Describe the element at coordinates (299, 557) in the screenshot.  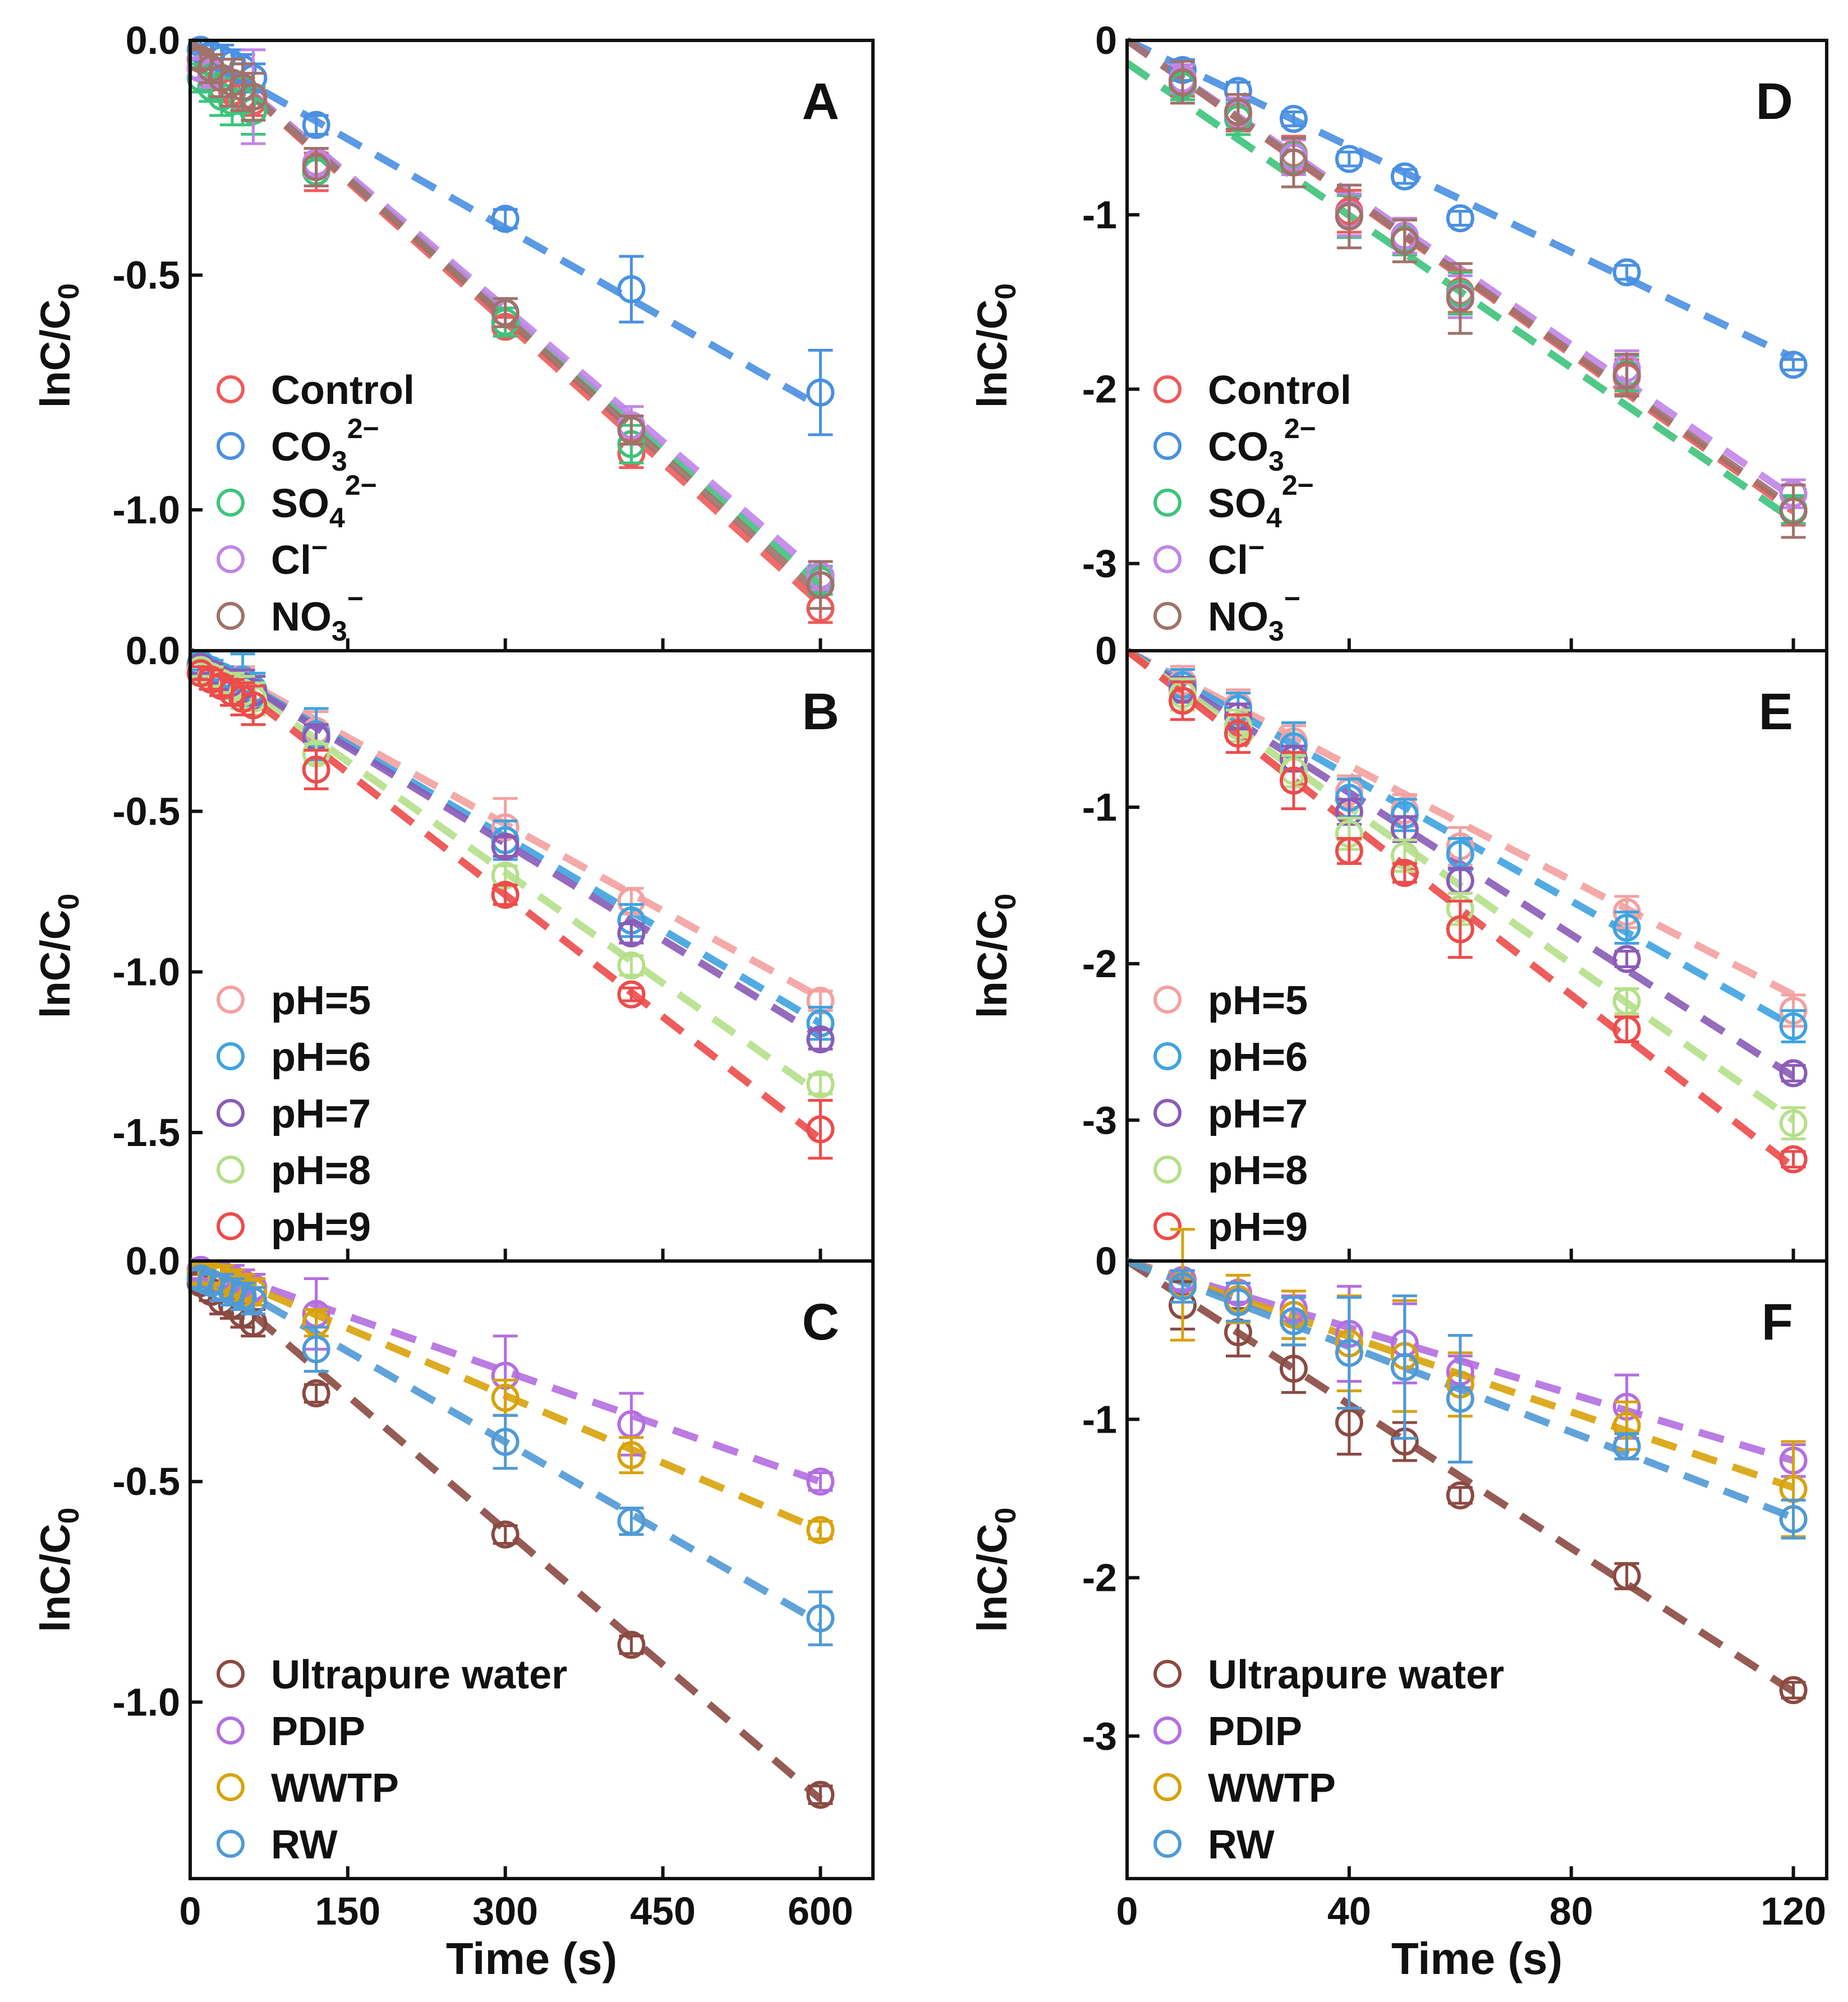
I see `svg-text: Cl−` at that location.